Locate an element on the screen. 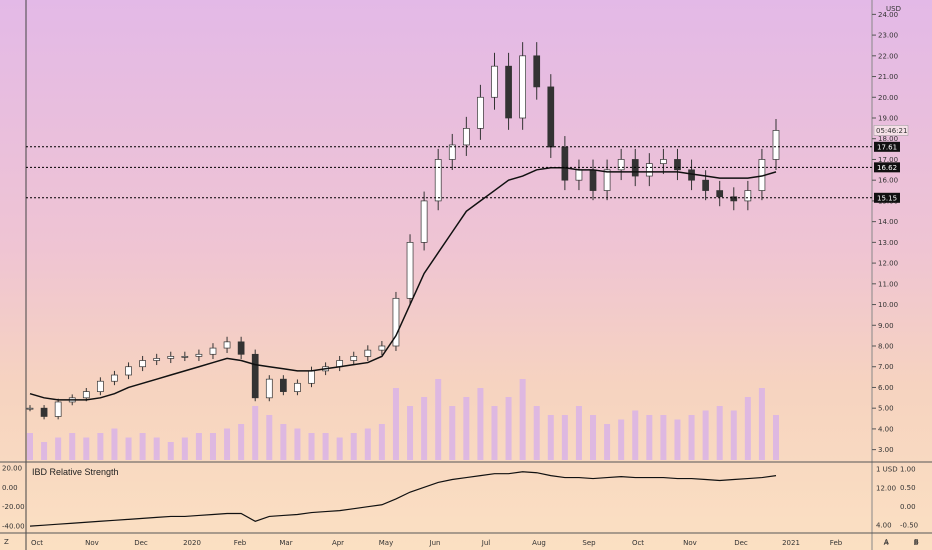 The width and height of the screenshot is (932, 550). price-tick-label: 9.00 is located at coordinates (886, 326).